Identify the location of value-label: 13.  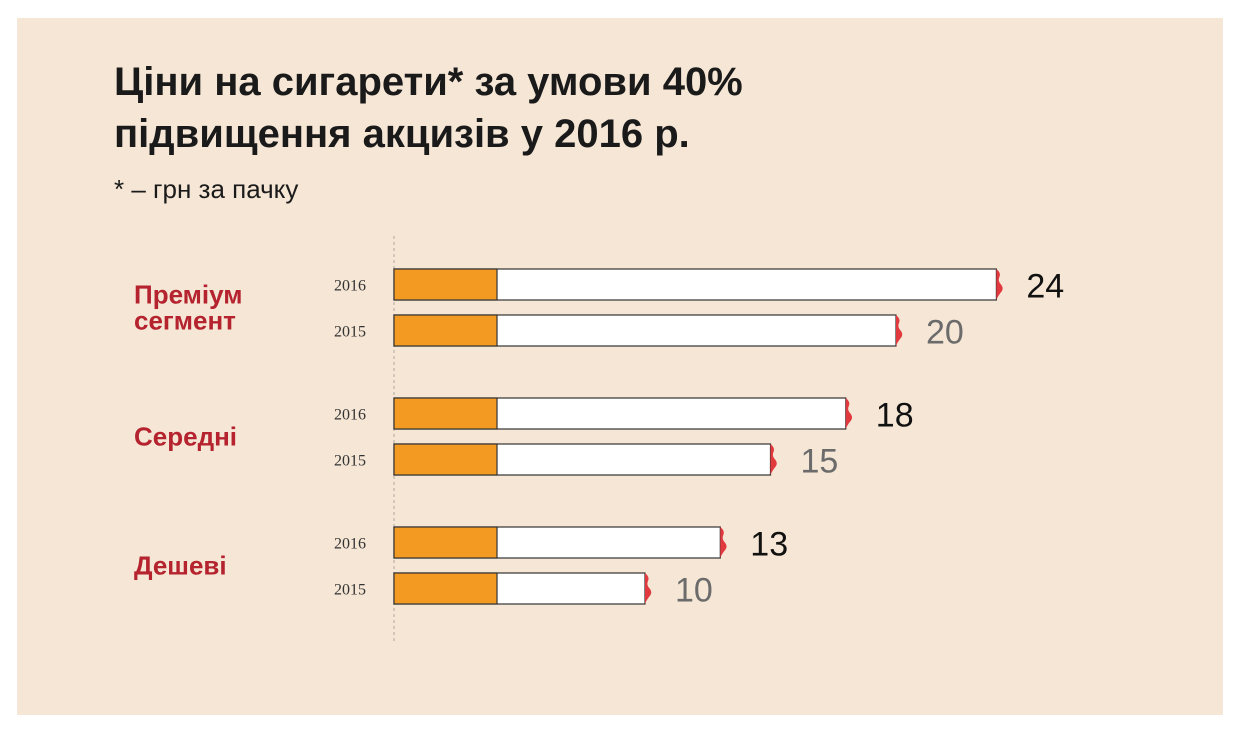
(769, 545).